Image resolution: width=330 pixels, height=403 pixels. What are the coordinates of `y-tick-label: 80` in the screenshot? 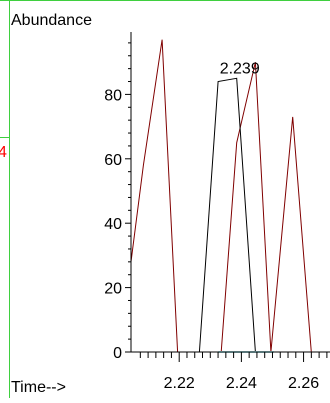 It's located at (113, 95).